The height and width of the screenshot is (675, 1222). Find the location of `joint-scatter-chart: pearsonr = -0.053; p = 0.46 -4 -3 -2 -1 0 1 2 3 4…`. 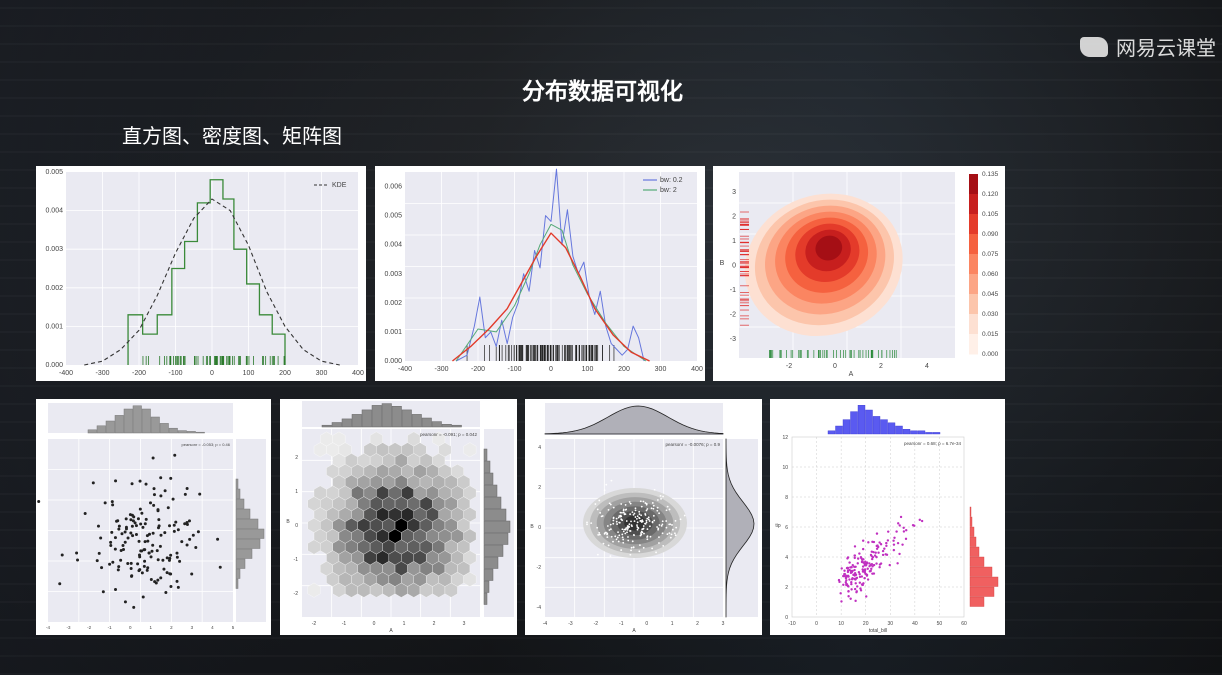

joint-scatter-chart: pearsonr = -0.053; p = 0.46 -4 -3 -2 -1 0 1 2 3 4… is located at coordinates (153, 517).